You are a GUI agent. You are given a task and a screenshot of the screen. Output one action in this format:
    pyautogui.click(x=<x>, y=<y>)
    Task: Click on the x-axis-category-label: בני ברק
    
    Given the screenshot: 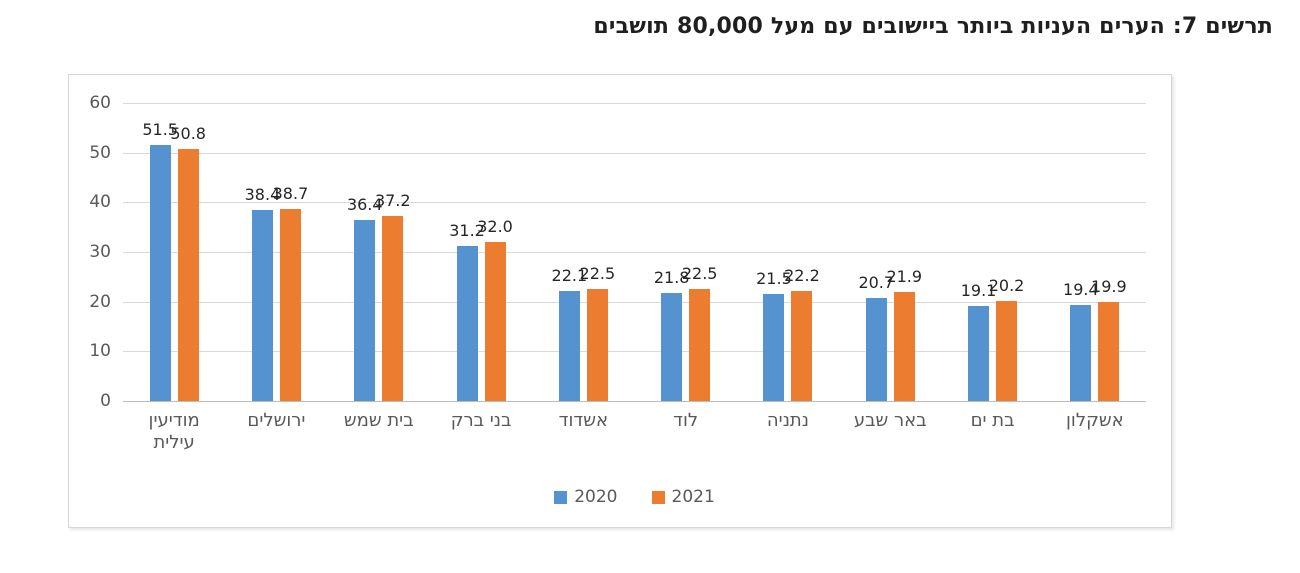 What is the action you would take?
    pyautogui.click(x=481, y=420)
    